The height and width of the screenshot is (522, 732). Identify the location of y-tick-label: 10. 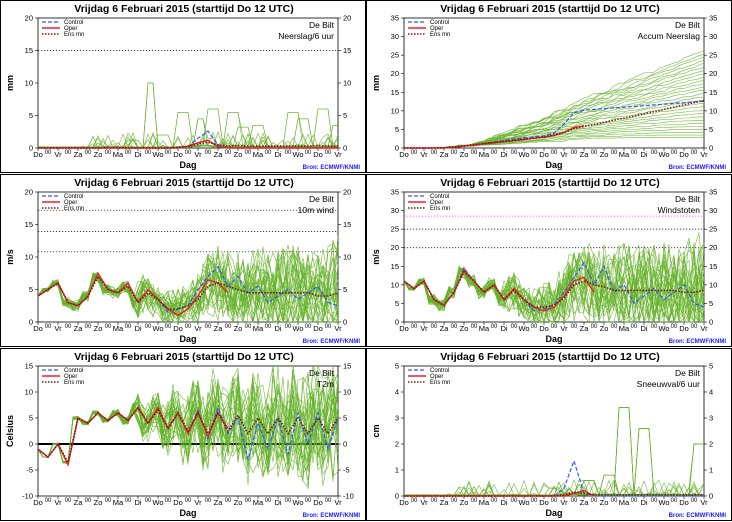
(29, 392).